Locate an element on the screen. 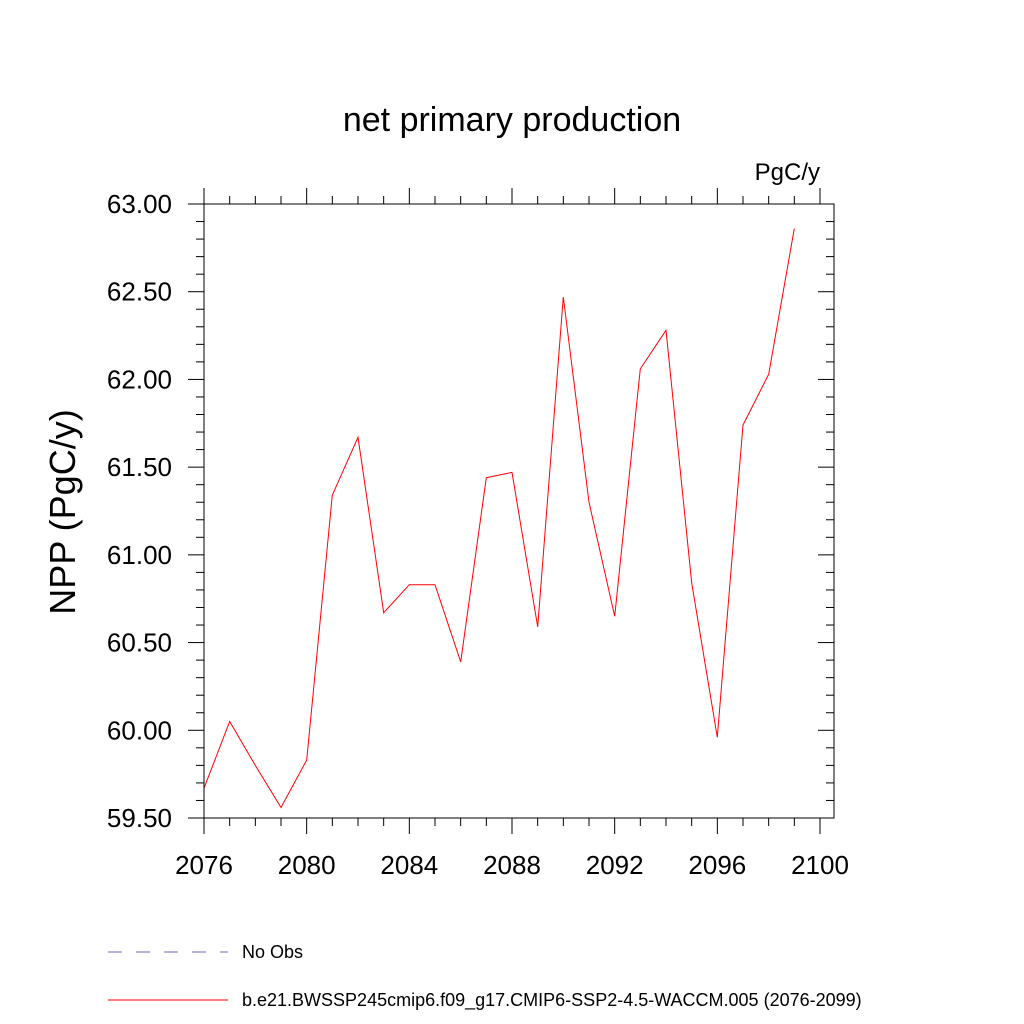 The width and height of the screenshot is (1024, 1024). y-tick-label: 60.00 is located at coordinates (139, 730).